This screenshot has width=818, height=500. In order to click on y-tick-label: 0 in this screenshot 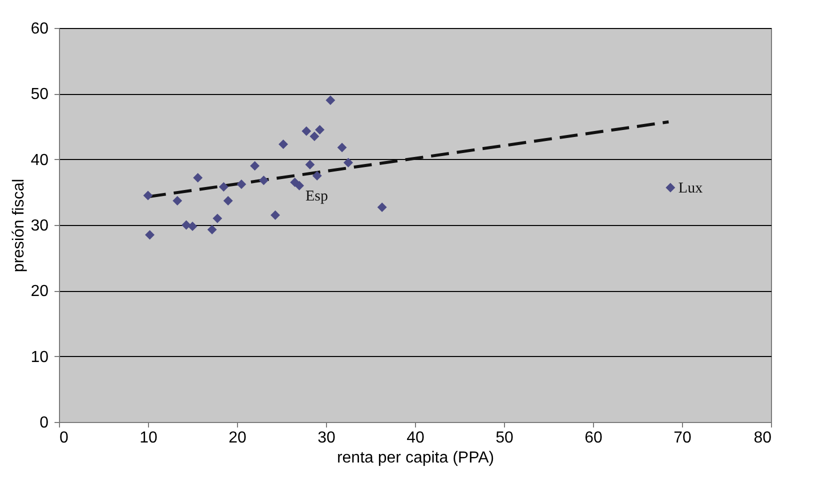, I will do `click(44, 423)`.